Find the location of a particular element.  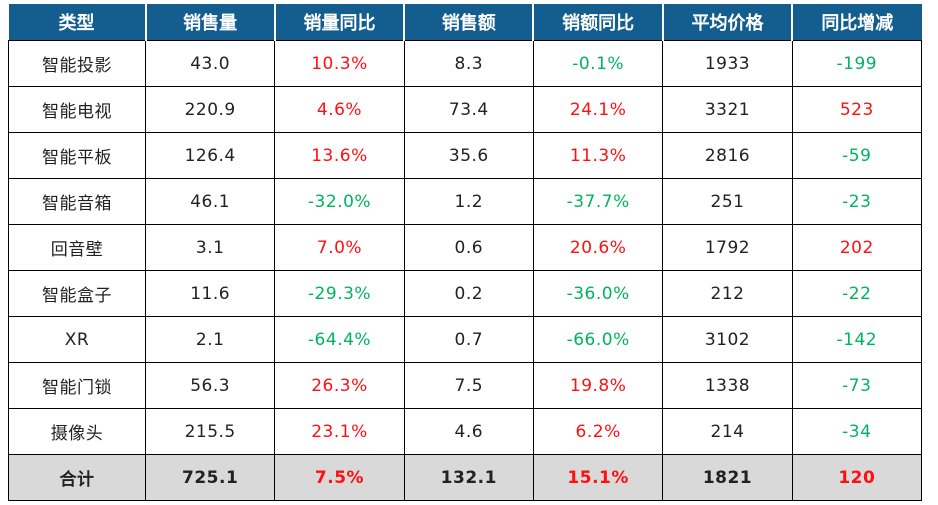

value-cell: 132.1 is located at coordinates (468, 477).